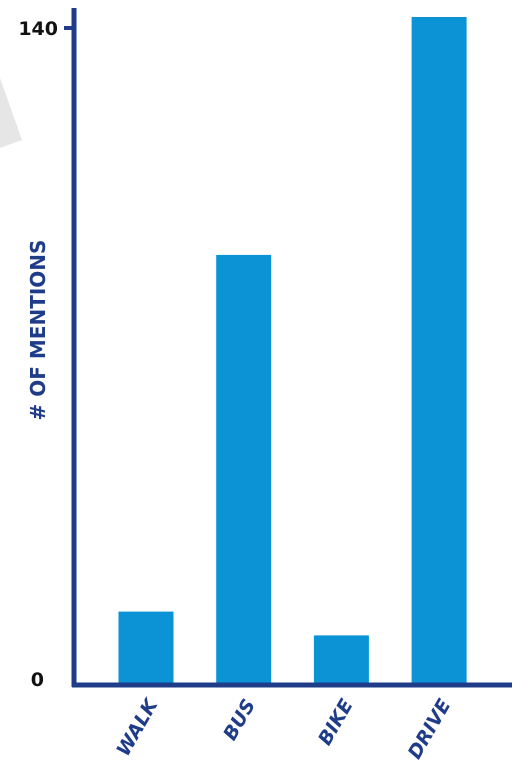 The width and height of the screenshot is (516, 767). I want to click on category-label-bus: BUS, so click(239, 720).